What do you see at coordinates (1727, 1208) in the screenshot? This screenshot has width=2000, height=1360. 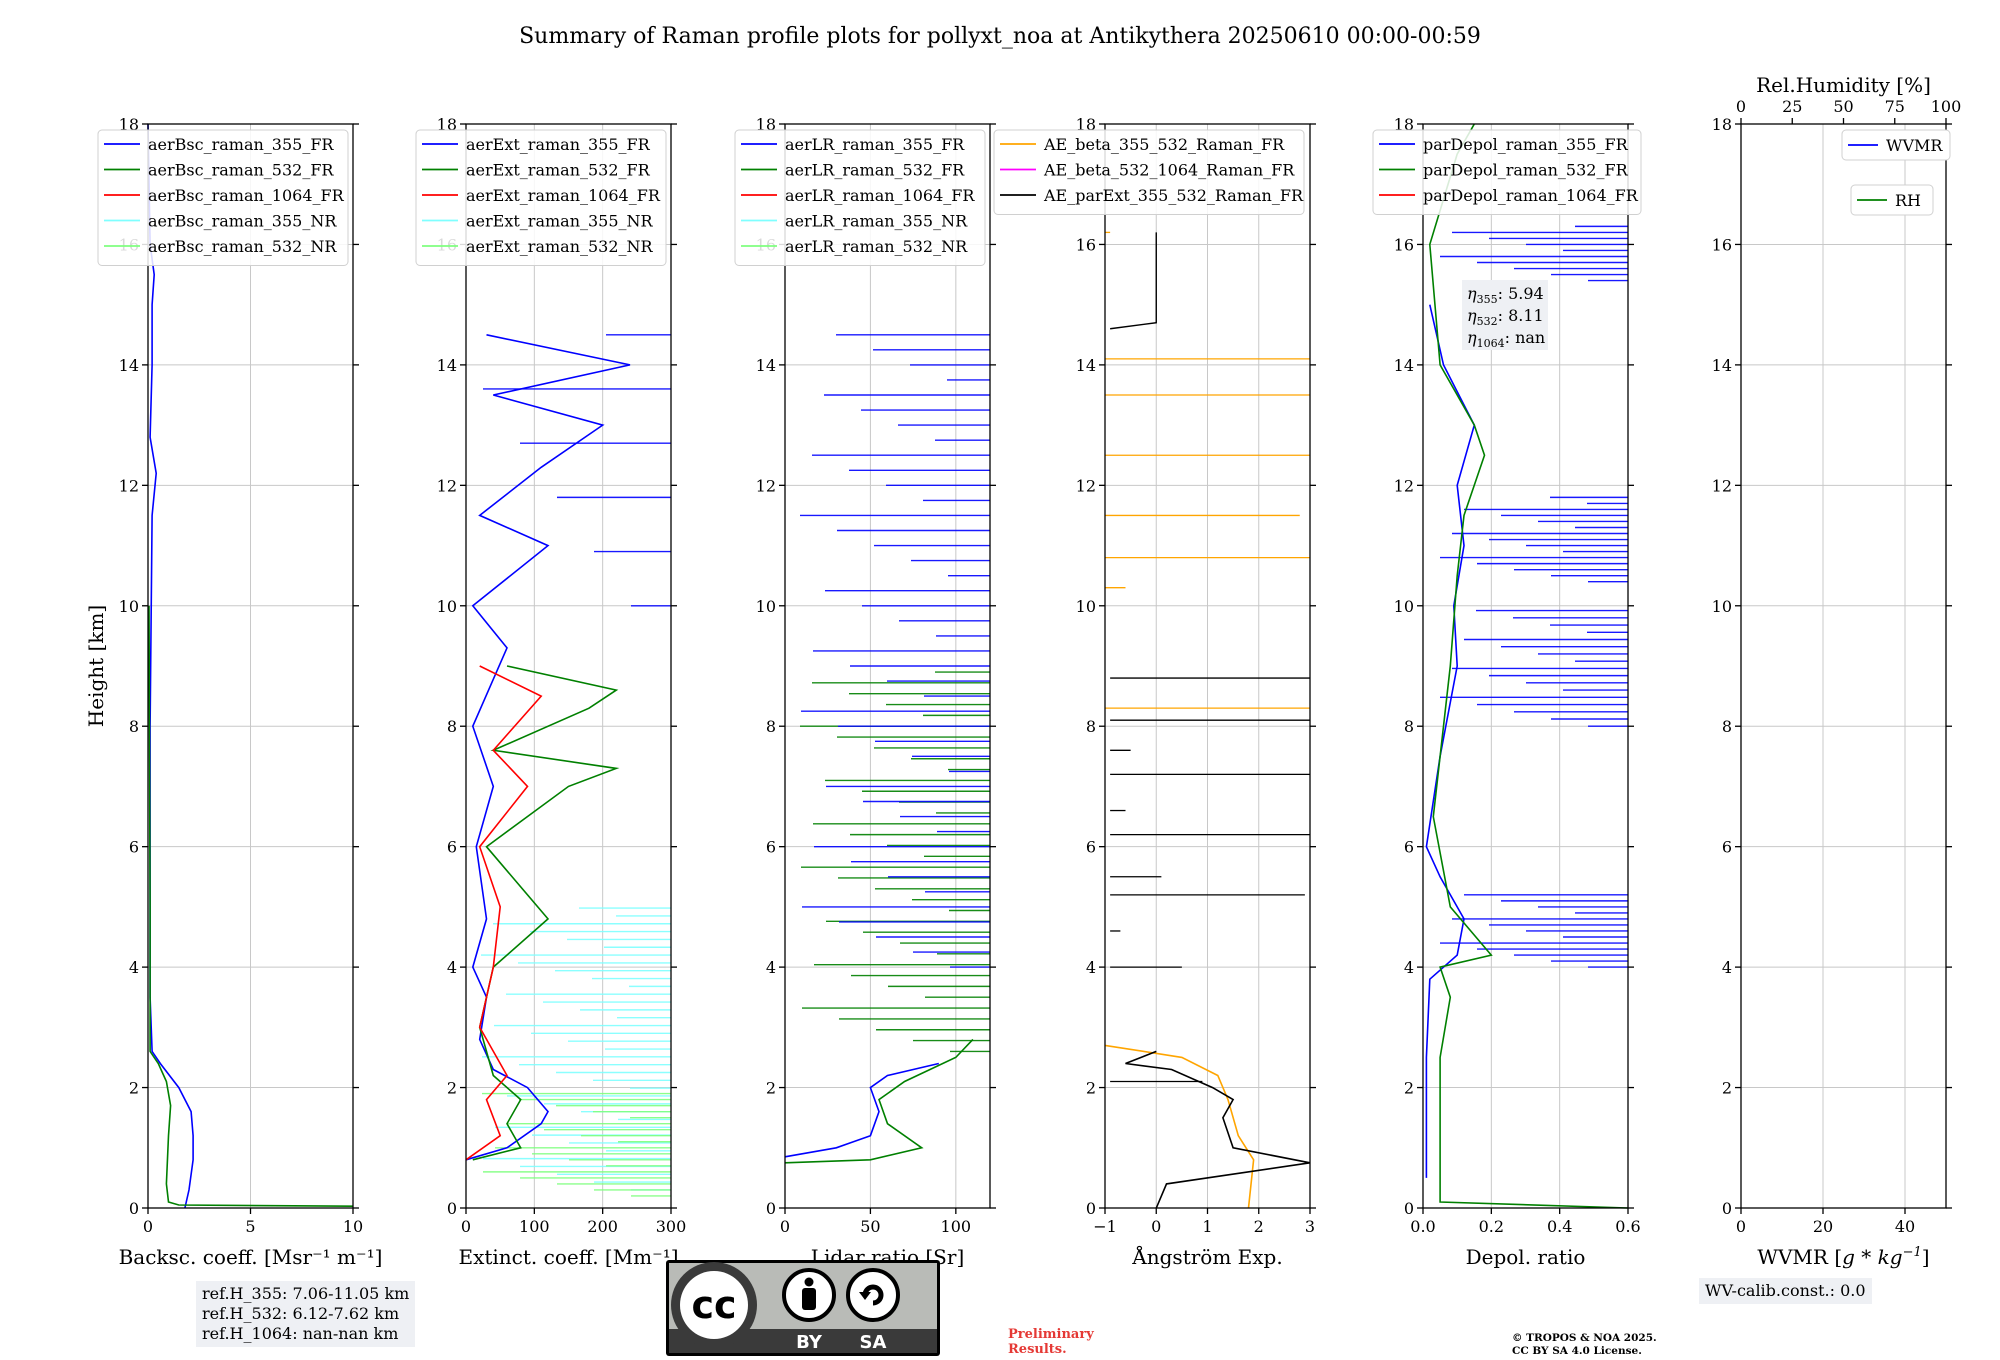 I see `y-tick-label-wv-0: 0` at bounding box center [1727, 1208].